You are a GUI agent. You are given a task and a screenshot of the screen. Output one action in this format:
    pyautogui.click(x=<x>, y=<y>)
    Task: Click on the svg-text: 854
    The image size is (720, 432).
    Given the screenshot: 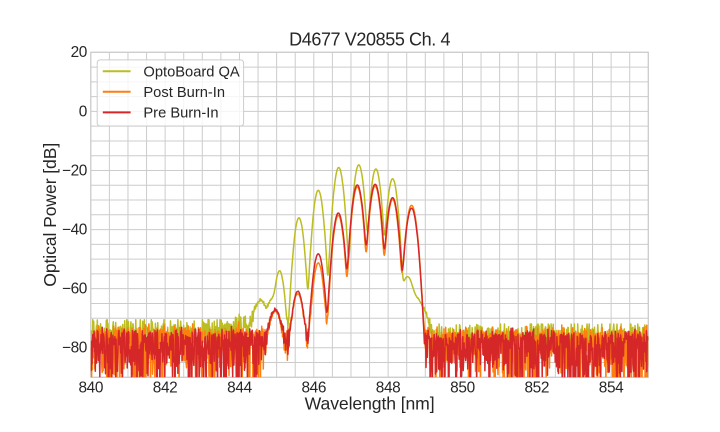 What is the action you would take?
    pyautogui.click(x=611, y=387)
    